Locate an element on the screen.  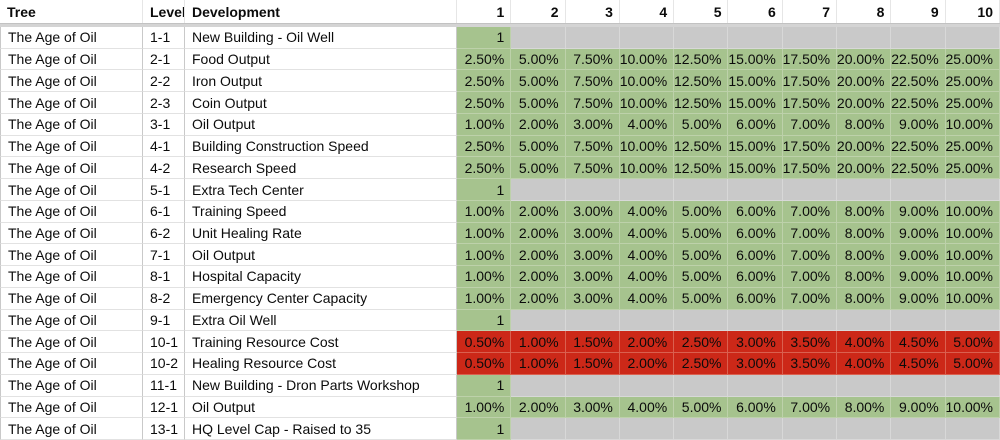
cell-level-8-value: 8.00% is located at coordinates (864, 233).